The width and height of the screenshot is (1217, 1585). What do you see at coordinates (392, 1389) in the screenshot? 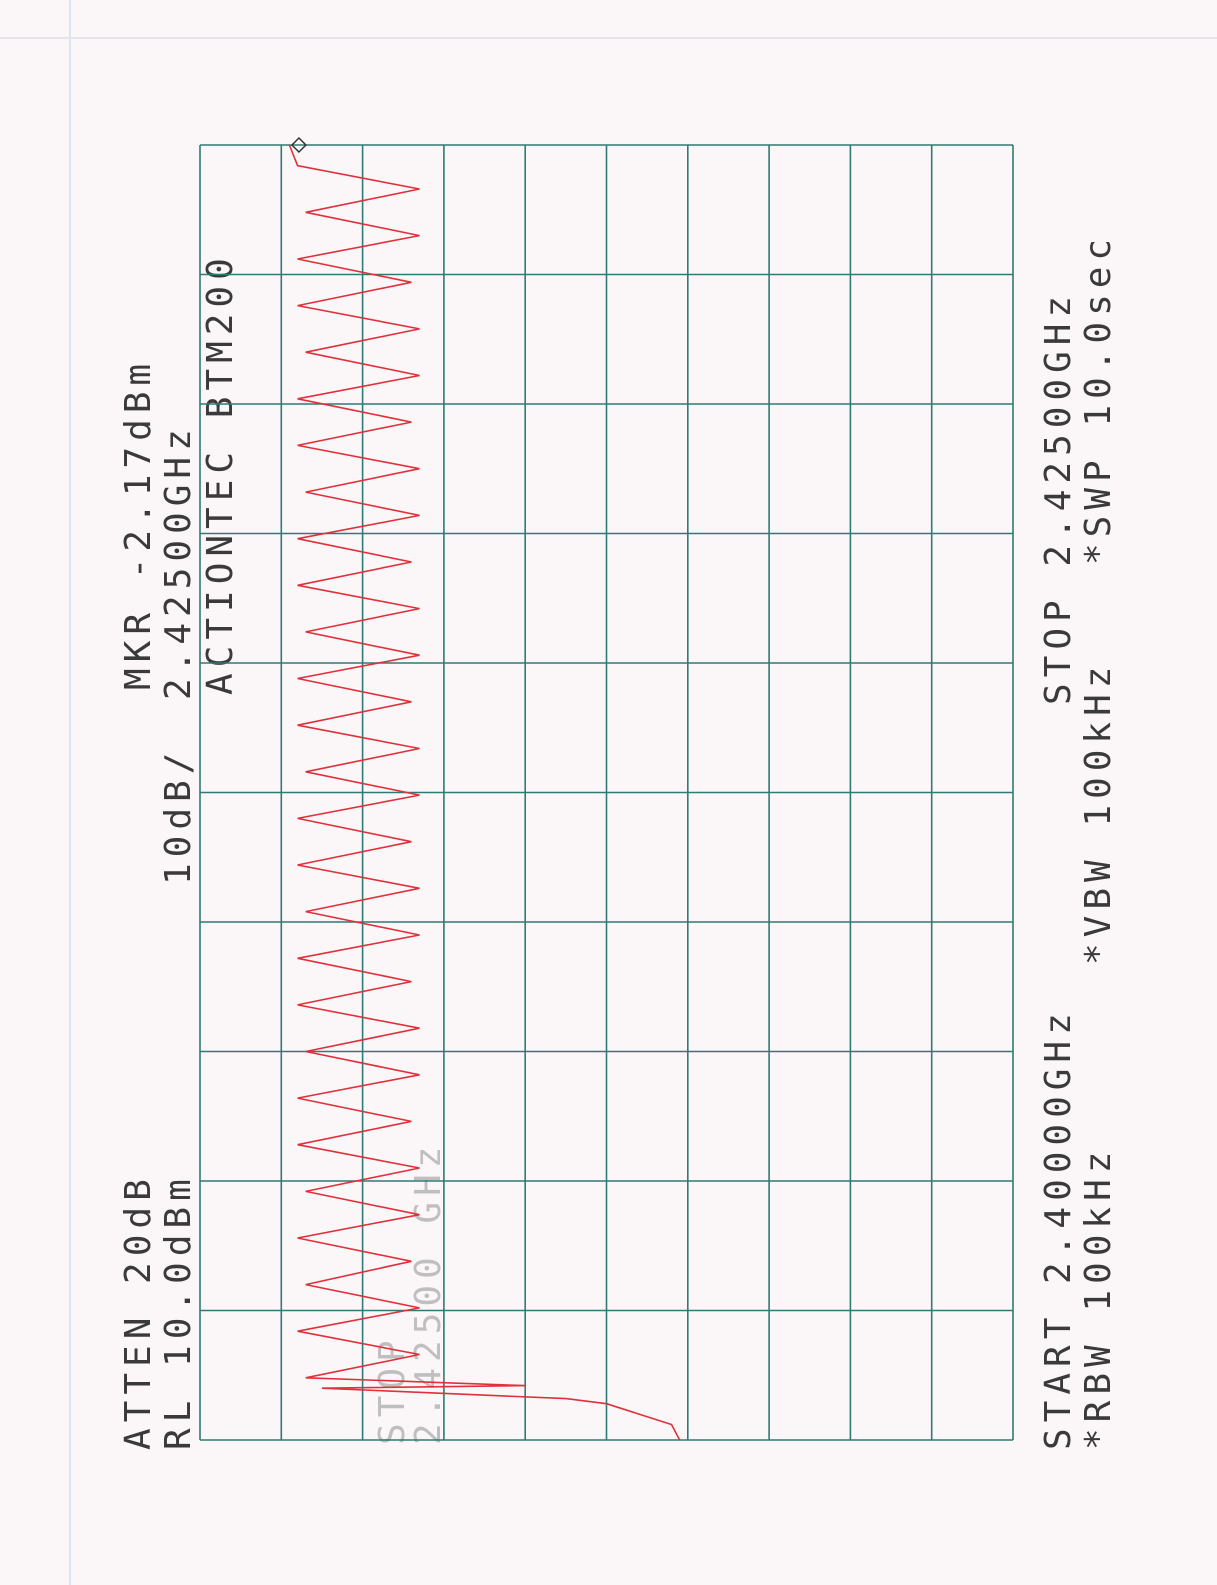
I see `ghost-label: STOP` at bounding box center [392, 1389].